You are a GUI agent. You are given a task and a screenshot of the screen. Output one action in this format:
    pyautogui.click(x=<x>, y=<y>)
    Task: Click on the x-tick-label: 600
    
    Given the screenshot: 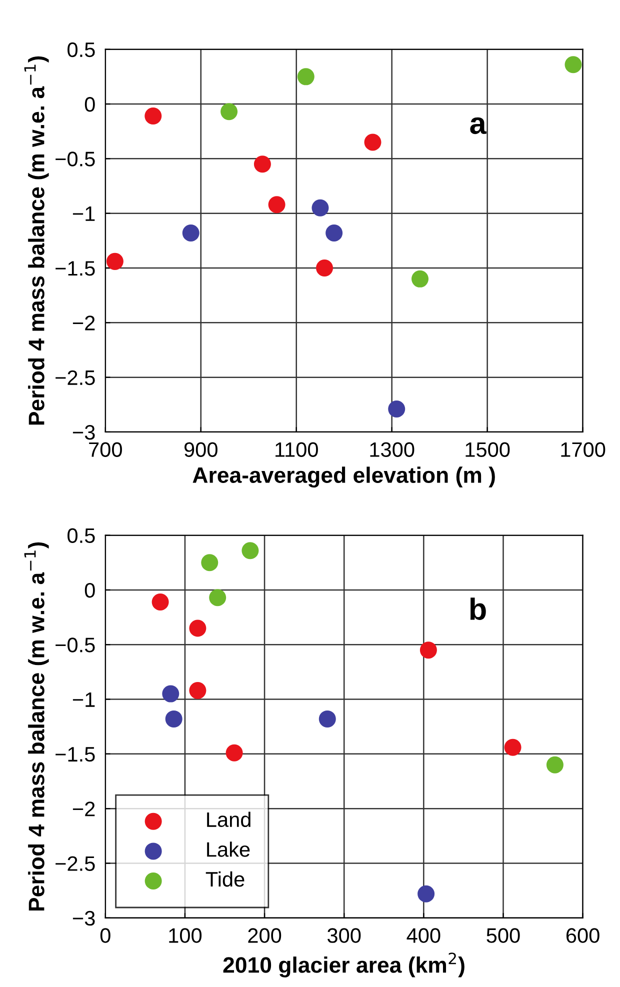 What is the action you would take?
    pyautogui.click(x=583, y=935)
    